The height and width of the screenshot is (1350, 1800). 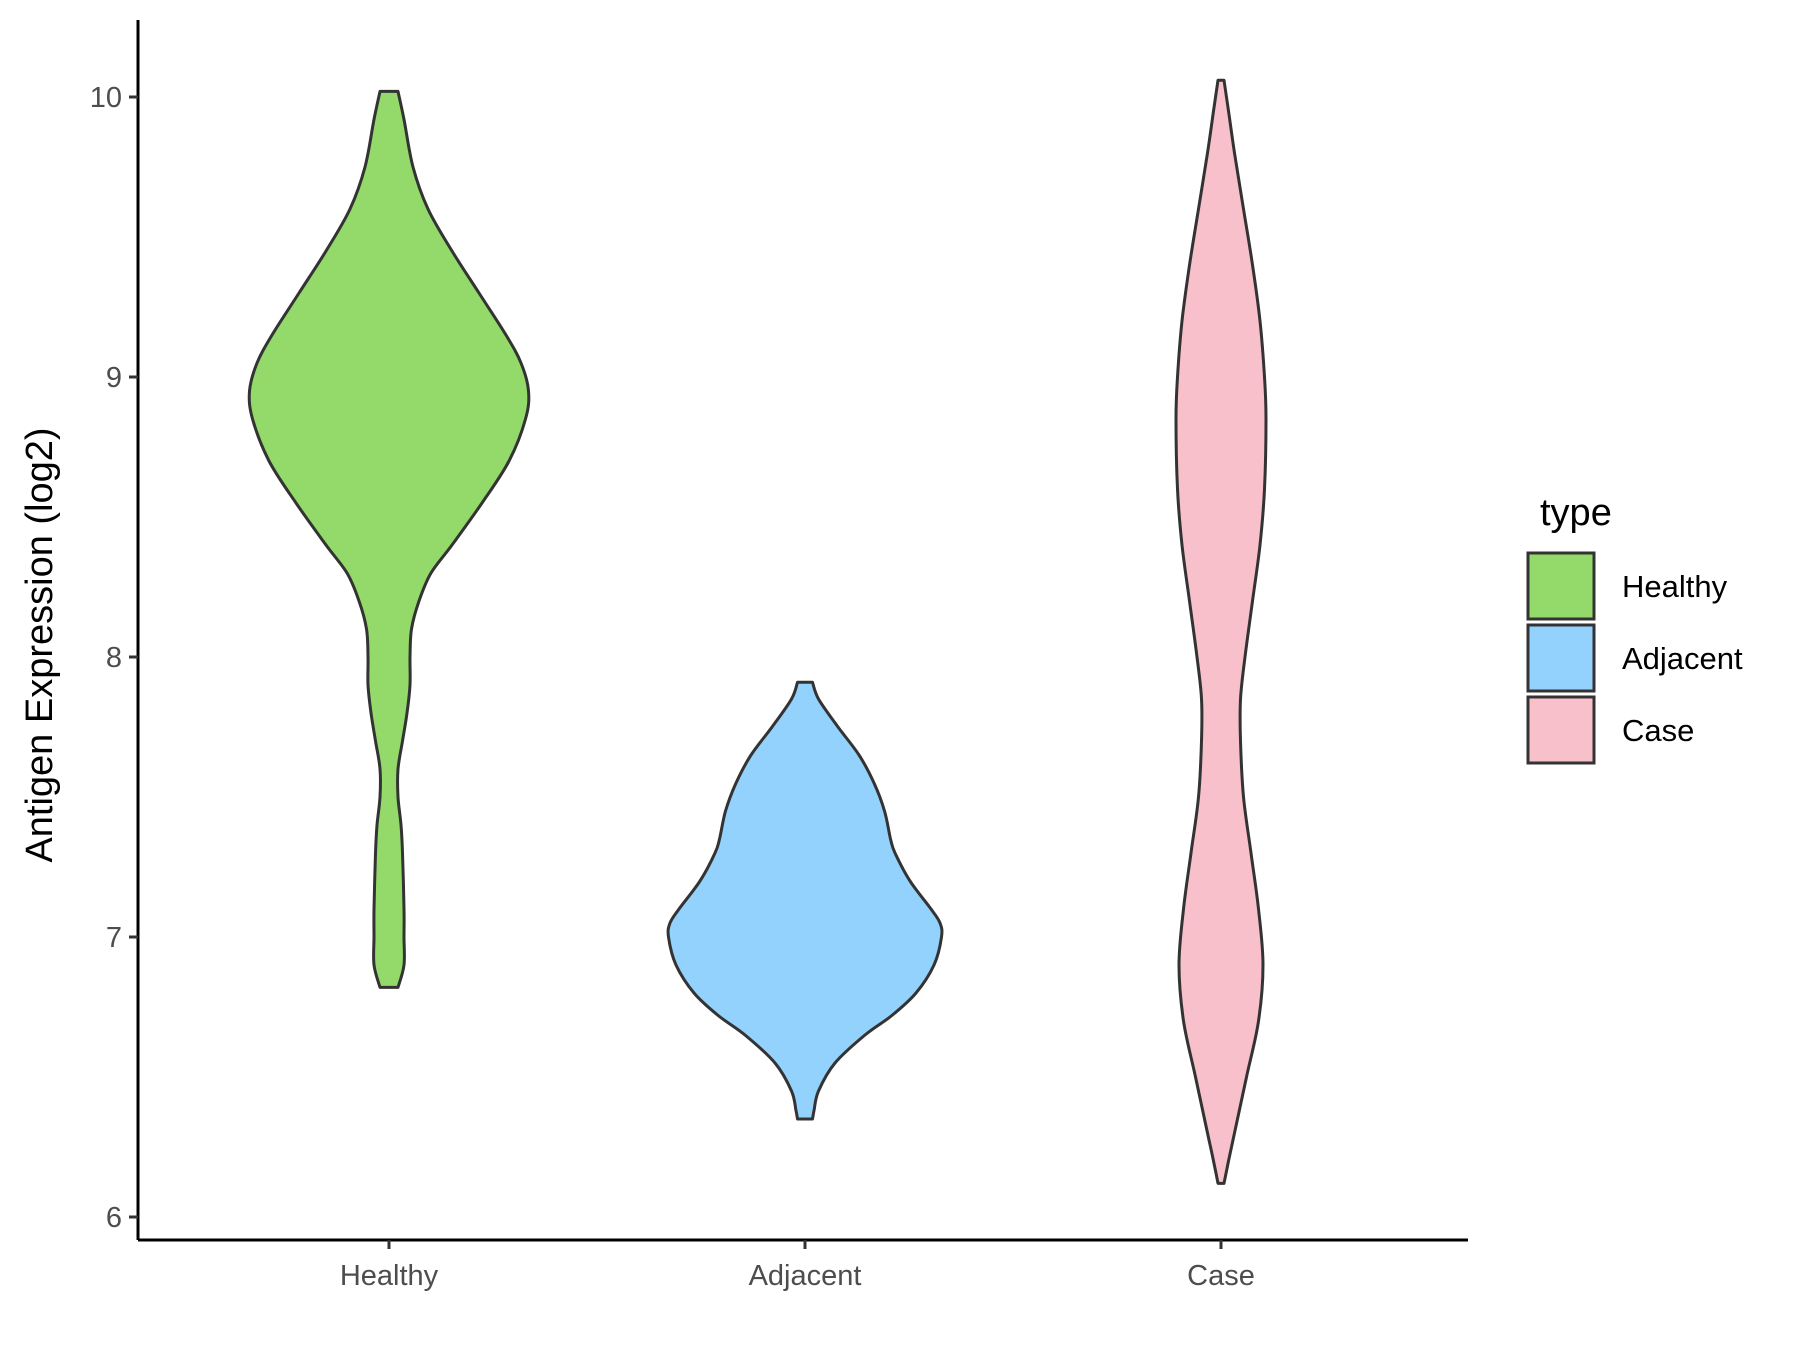 I want to click on y-axis-title: Antigen Expression (log2), so click(x=40, y=644).